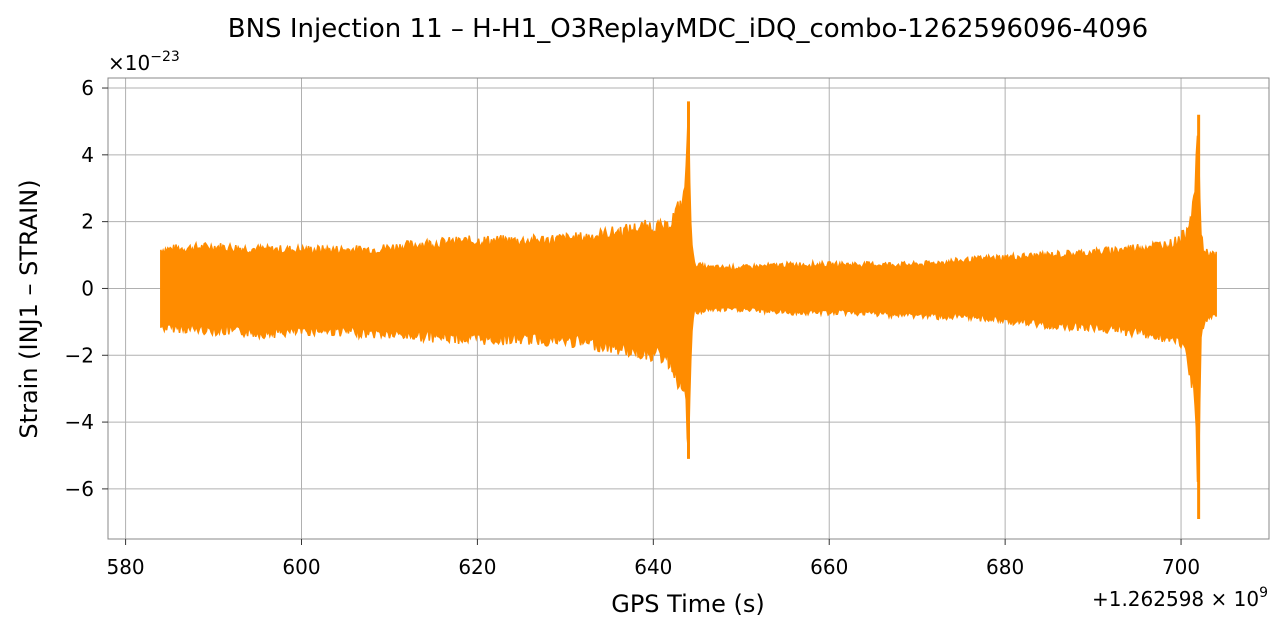  Describe the element at coordinates (653, 567) in the screenshot. I see `x-tick-label: 640` at that location.